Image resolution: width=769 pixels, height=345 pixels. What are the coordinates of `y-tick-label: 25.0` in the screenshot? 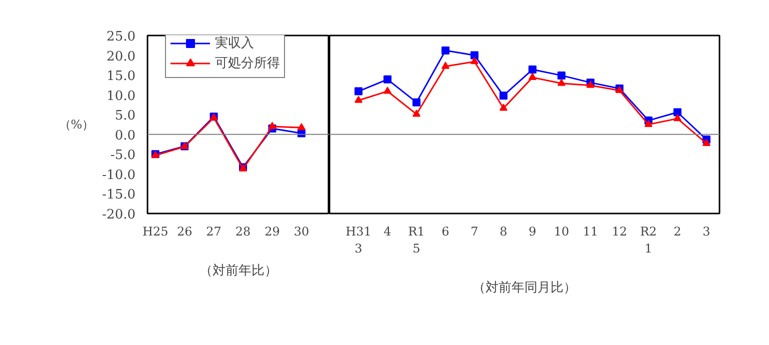 It's located at (121, 37).